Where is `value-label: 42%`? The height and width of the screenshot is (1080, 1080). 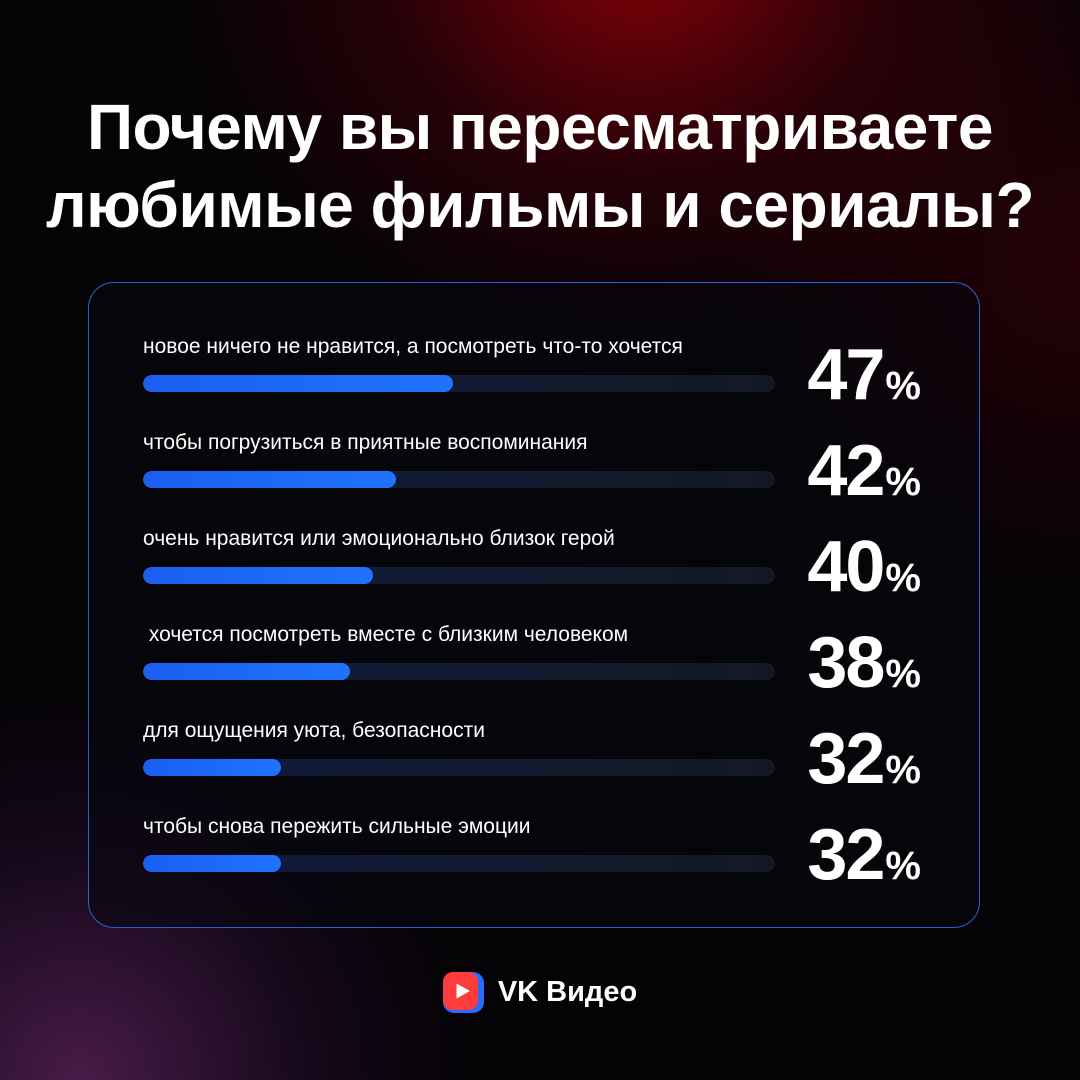 value-label: 42% is located at coordinates (864, 471).